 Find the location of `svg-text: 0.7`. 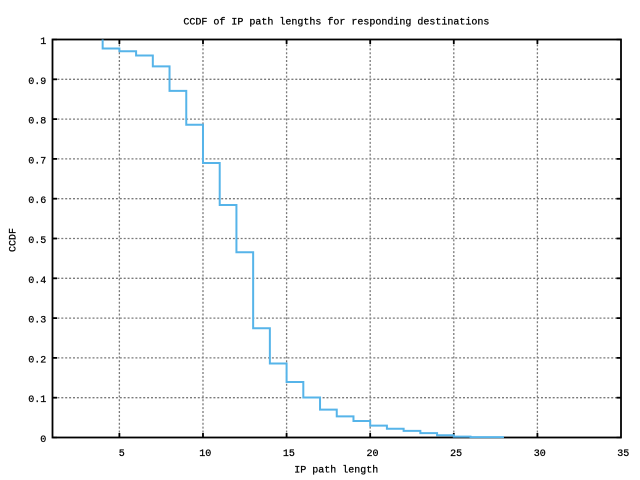

svg-text: 0.7 is located at coordinates (37, 161).